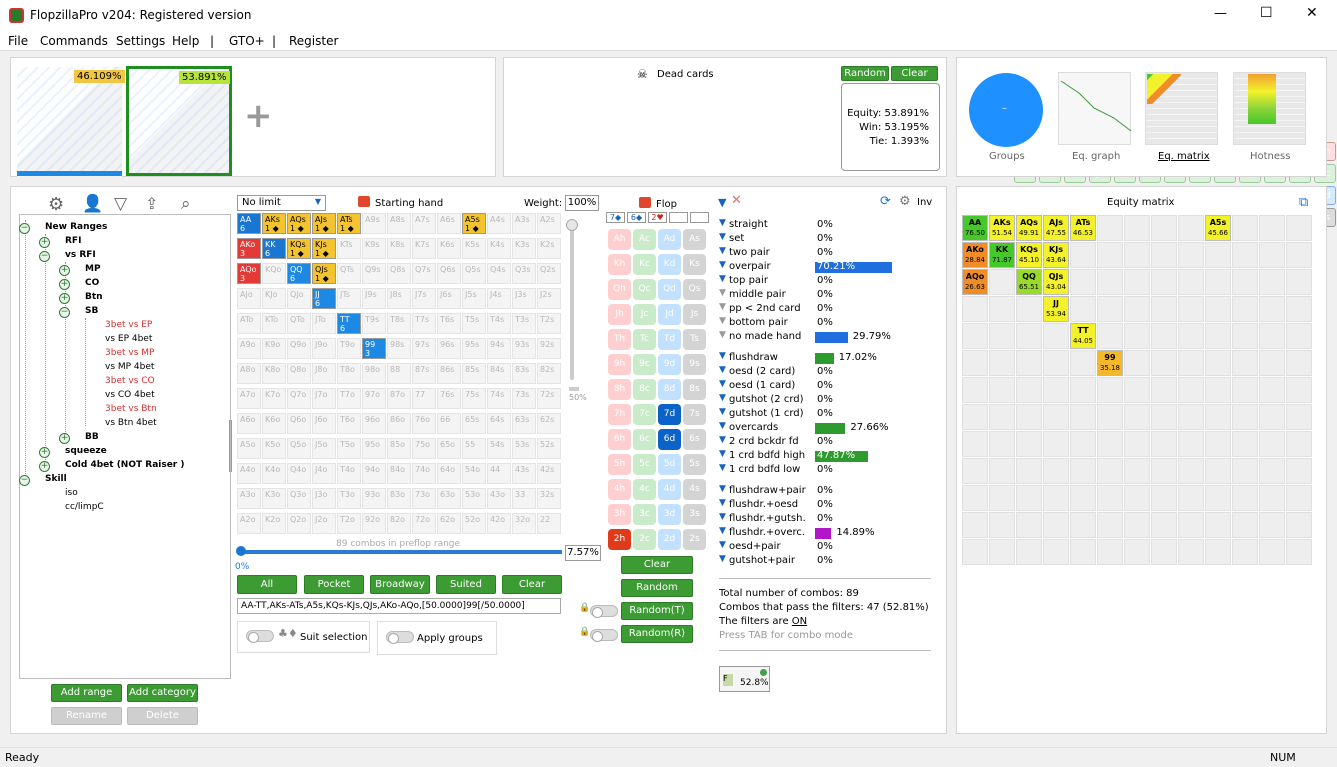 This screenshot has height=767, width=1337. Describe the element at coordinates (1110, 363) in the screenshot. I see `eq-matrix-hand: 99 35.18` at that location.